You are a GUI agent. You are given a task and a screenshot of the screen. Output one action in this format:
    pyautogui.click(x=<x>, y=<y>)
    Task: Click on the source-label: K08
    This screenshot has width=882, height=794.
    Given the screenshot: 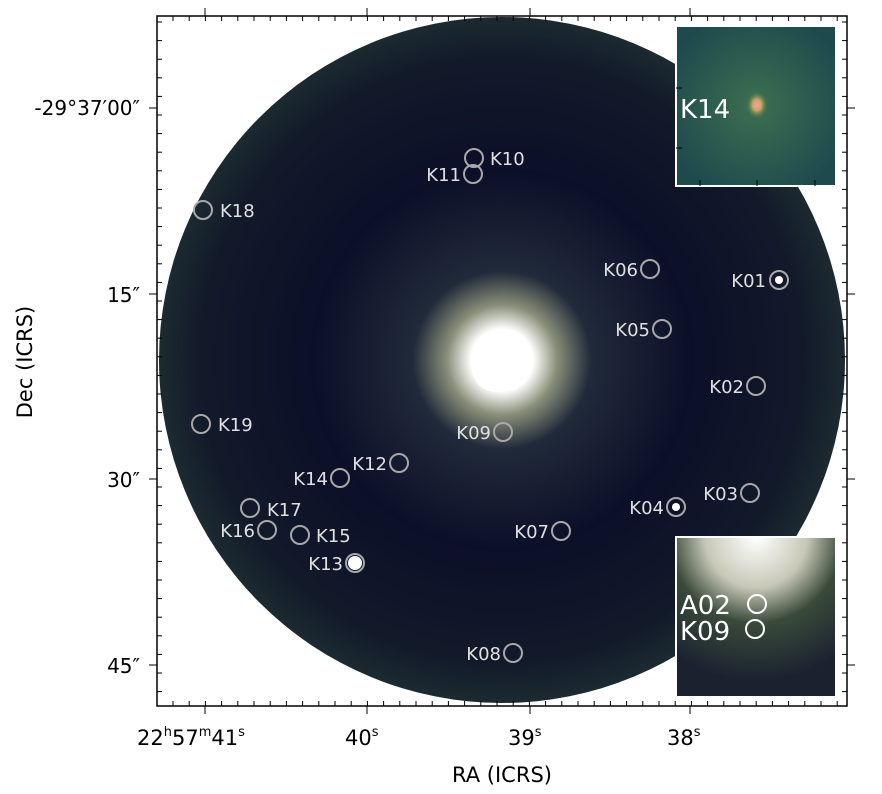 What is the action you would take?
    pyautogui.click(x=483, y=654)
    